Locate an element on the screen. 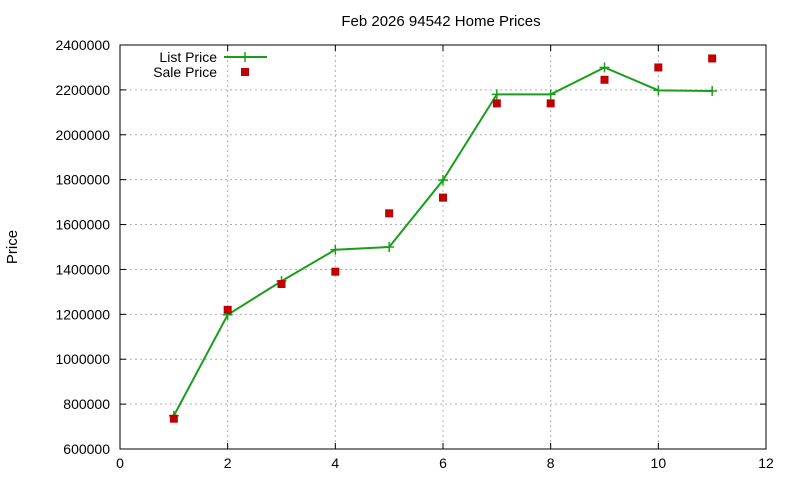 Image resolution: width=800 pixels, height=480 pixels. x-tick-label: 6 is located at coordinates (443, 463).